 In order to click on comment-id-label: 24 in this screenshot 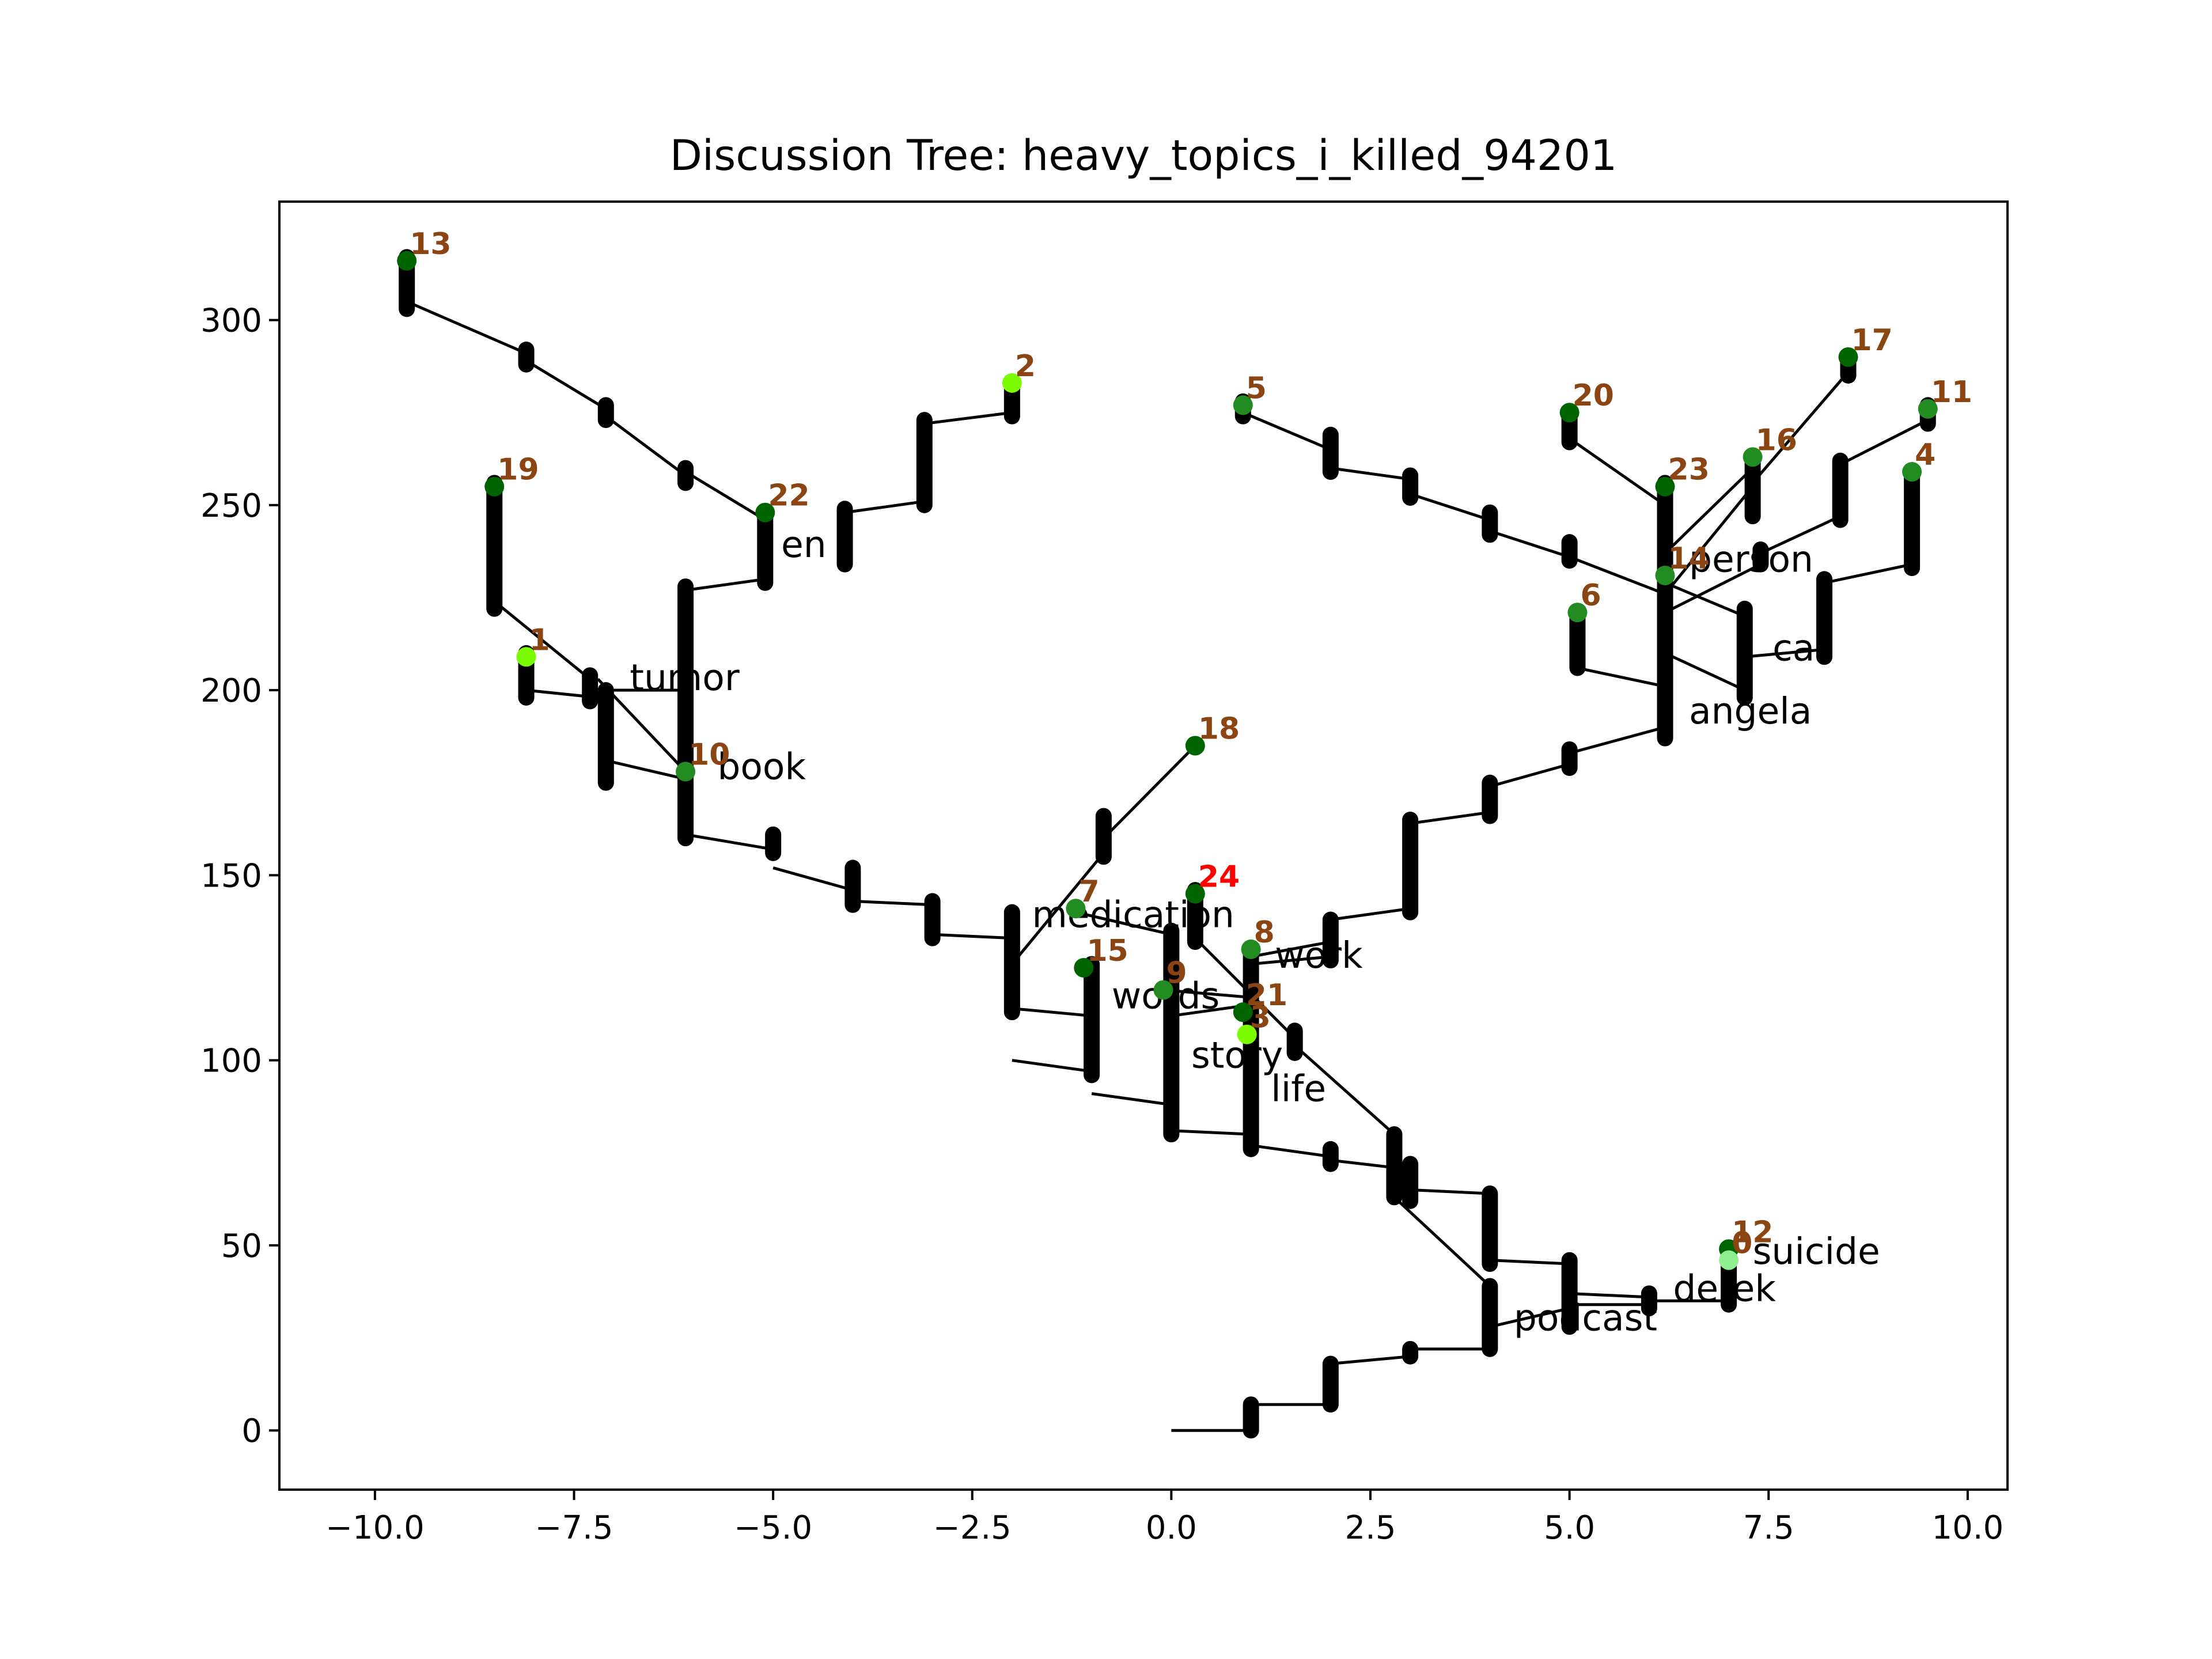, I will do `click(1219, 877)`.